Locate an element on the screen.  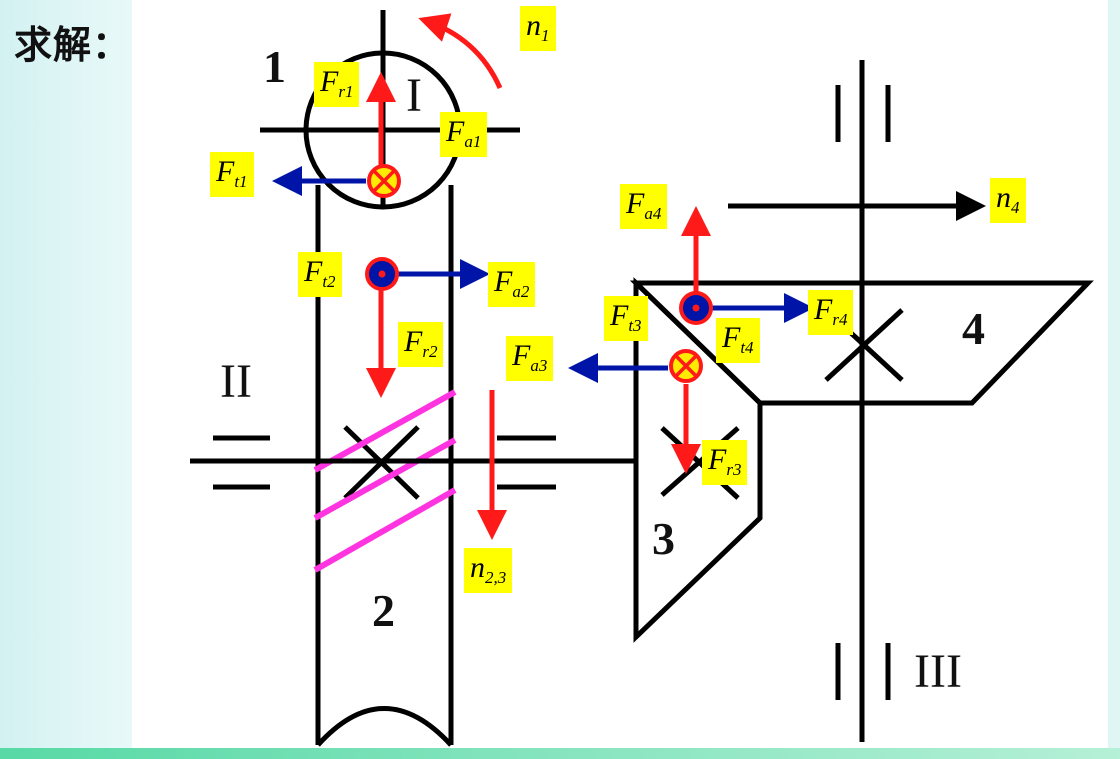
label-Fr3: Fr3 is located at coordinates (725, 462).